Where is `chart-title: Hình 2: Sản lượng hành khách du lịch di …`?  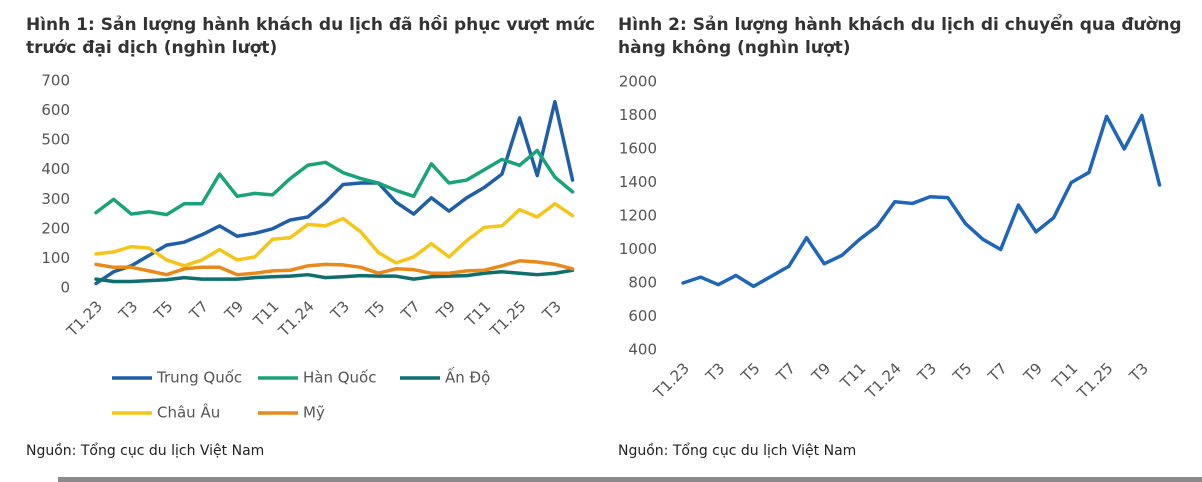
chart-title: Hình 2: Sản lượng hành khách du lịch di … is located at coordinates (900, 36).